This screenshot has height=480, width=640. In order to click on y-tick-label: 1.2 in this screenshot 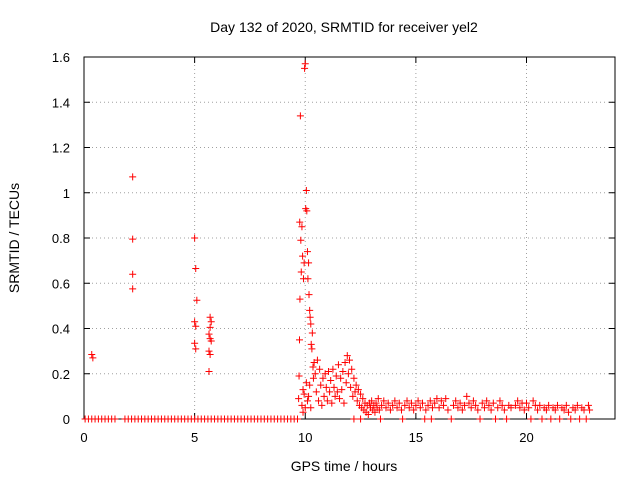, I will do `click(61, 148)`.